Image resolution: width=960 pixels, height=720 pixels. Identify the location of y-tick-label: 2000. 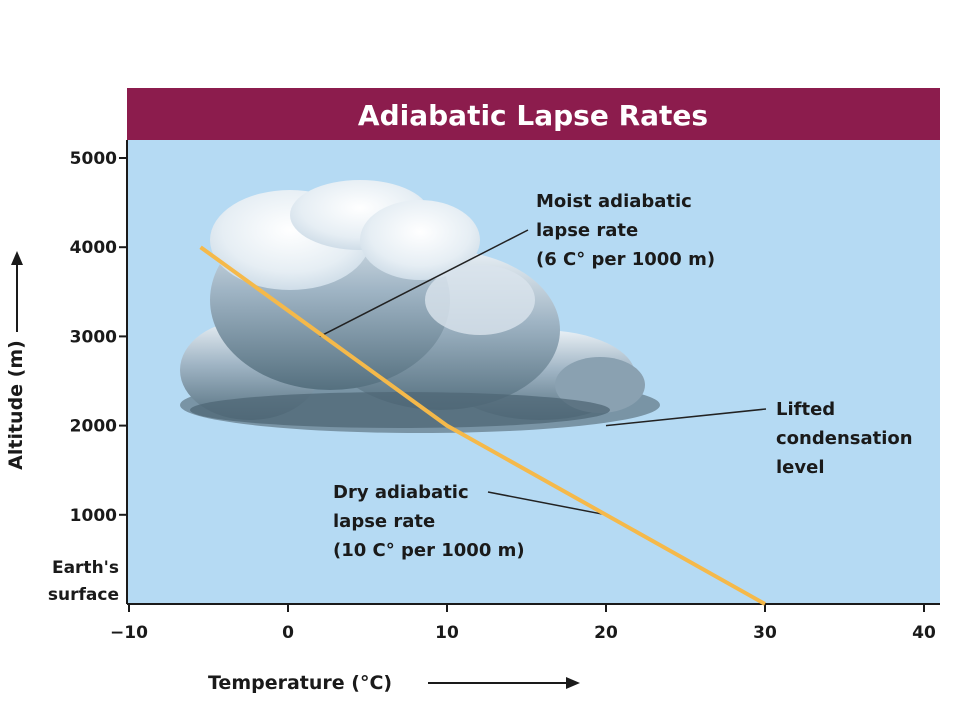
(93, 427).